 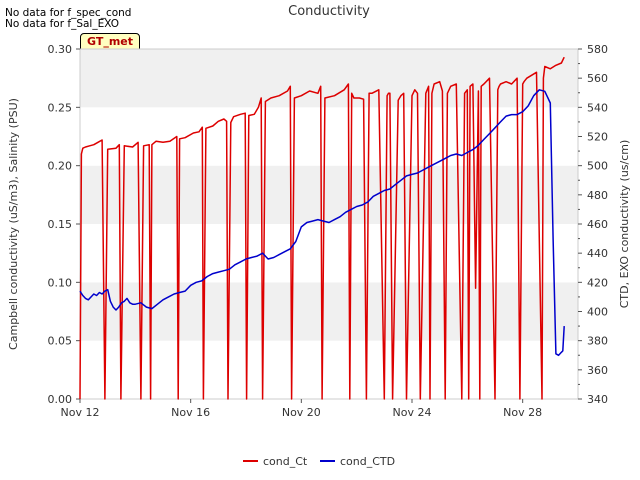 What do you see at coordinates (597, 370) in the screenshot?
I see `y-right-tick-label: 360` at bounding box center [597, 370].